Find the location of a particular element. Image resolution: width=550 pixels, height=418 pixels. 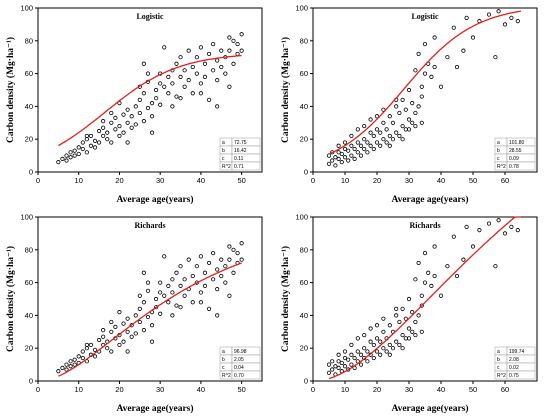

param-value: 0.09 is located at coordinates (514, 159).